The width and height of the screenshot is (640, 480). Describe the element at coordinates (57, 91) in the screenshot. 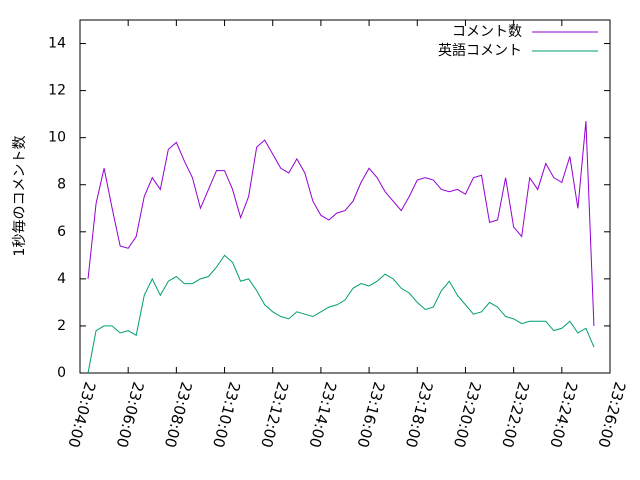

I see `y-tick-label: 12` at that location.